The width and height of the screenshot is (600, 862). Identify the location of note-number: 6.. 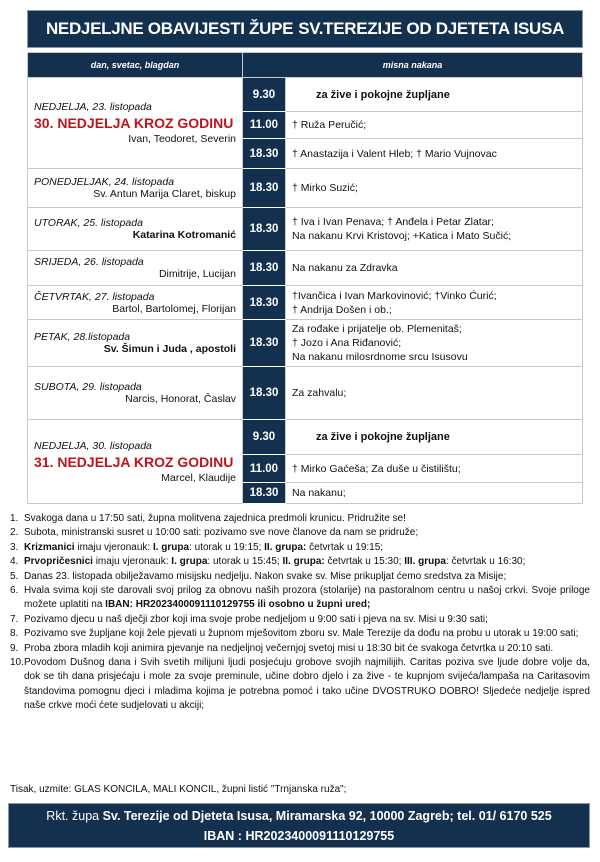
(14, 591).